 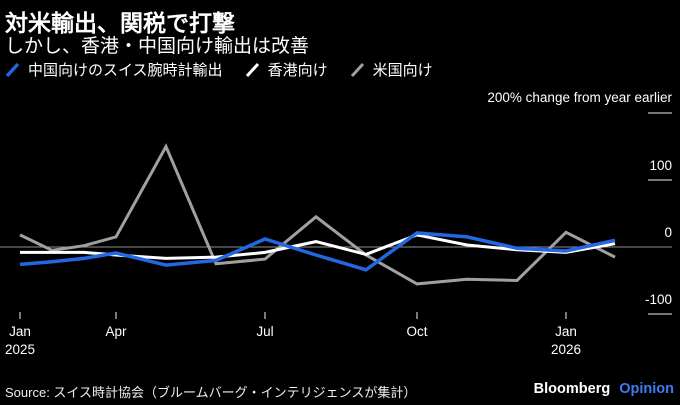 What do you see at coordinates (120, 23) in the screenshot?
I see `chart-title: 対米輸出、関税で打撃` at bounding box center [120, 23].